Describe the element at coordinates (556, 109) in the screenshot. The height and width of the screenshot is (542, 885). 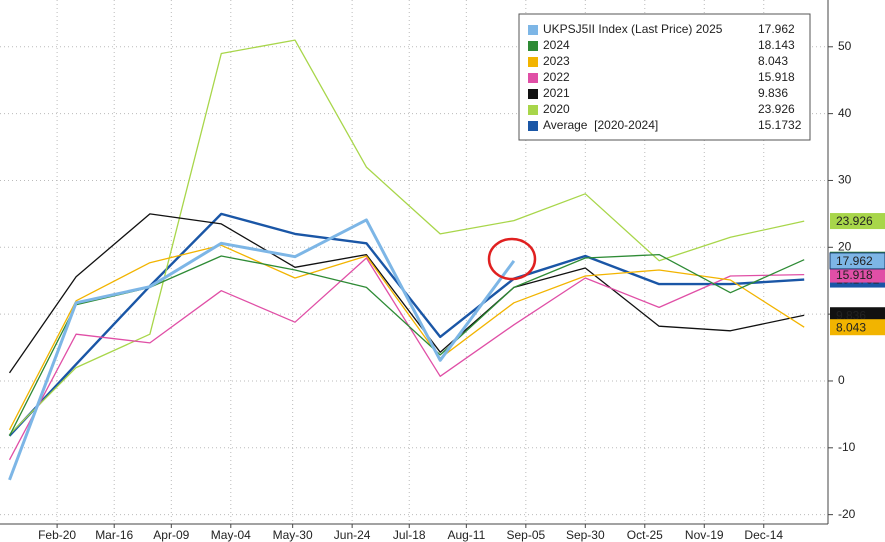
I see `legend-label: 2020` at that location.